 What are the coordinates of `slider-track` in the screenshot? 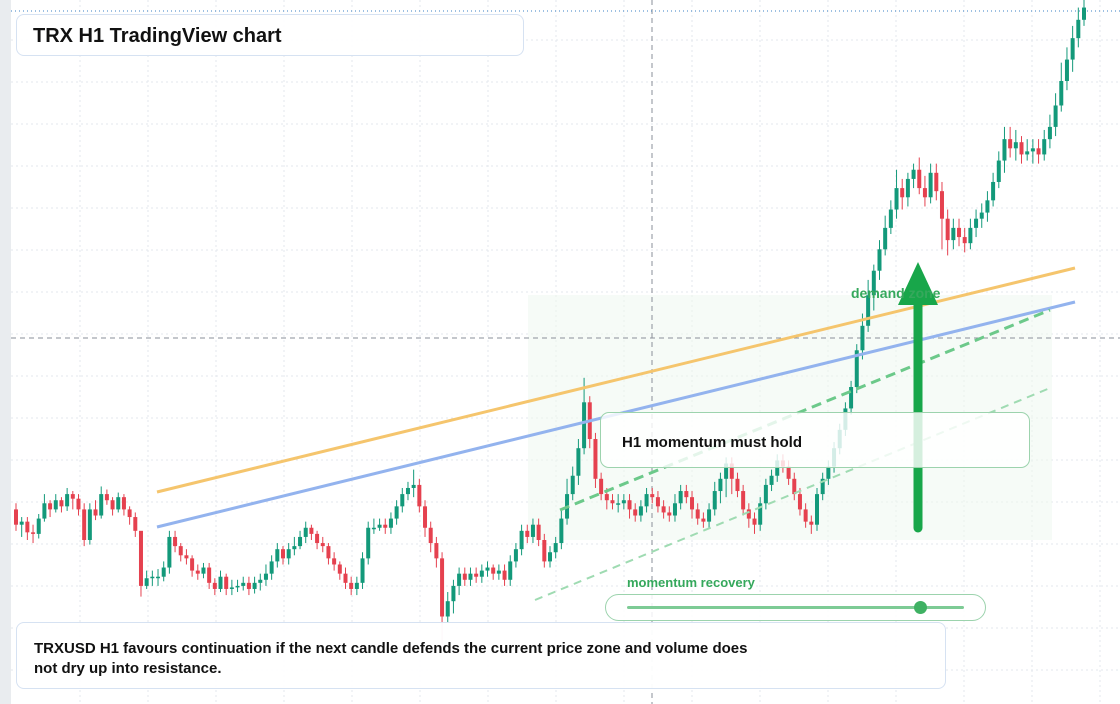 It's located at (795, 607).